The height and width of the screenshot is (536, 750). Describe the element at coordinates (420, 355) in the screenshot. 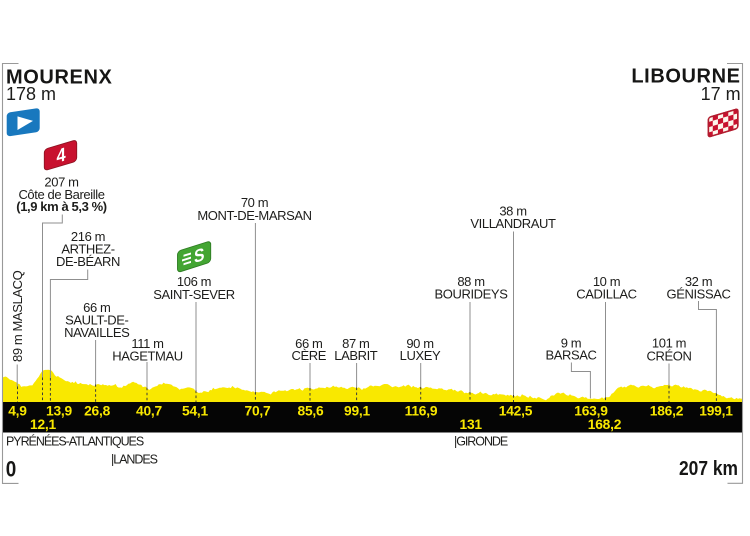

I see `svg-text: LUXEY` at that location.